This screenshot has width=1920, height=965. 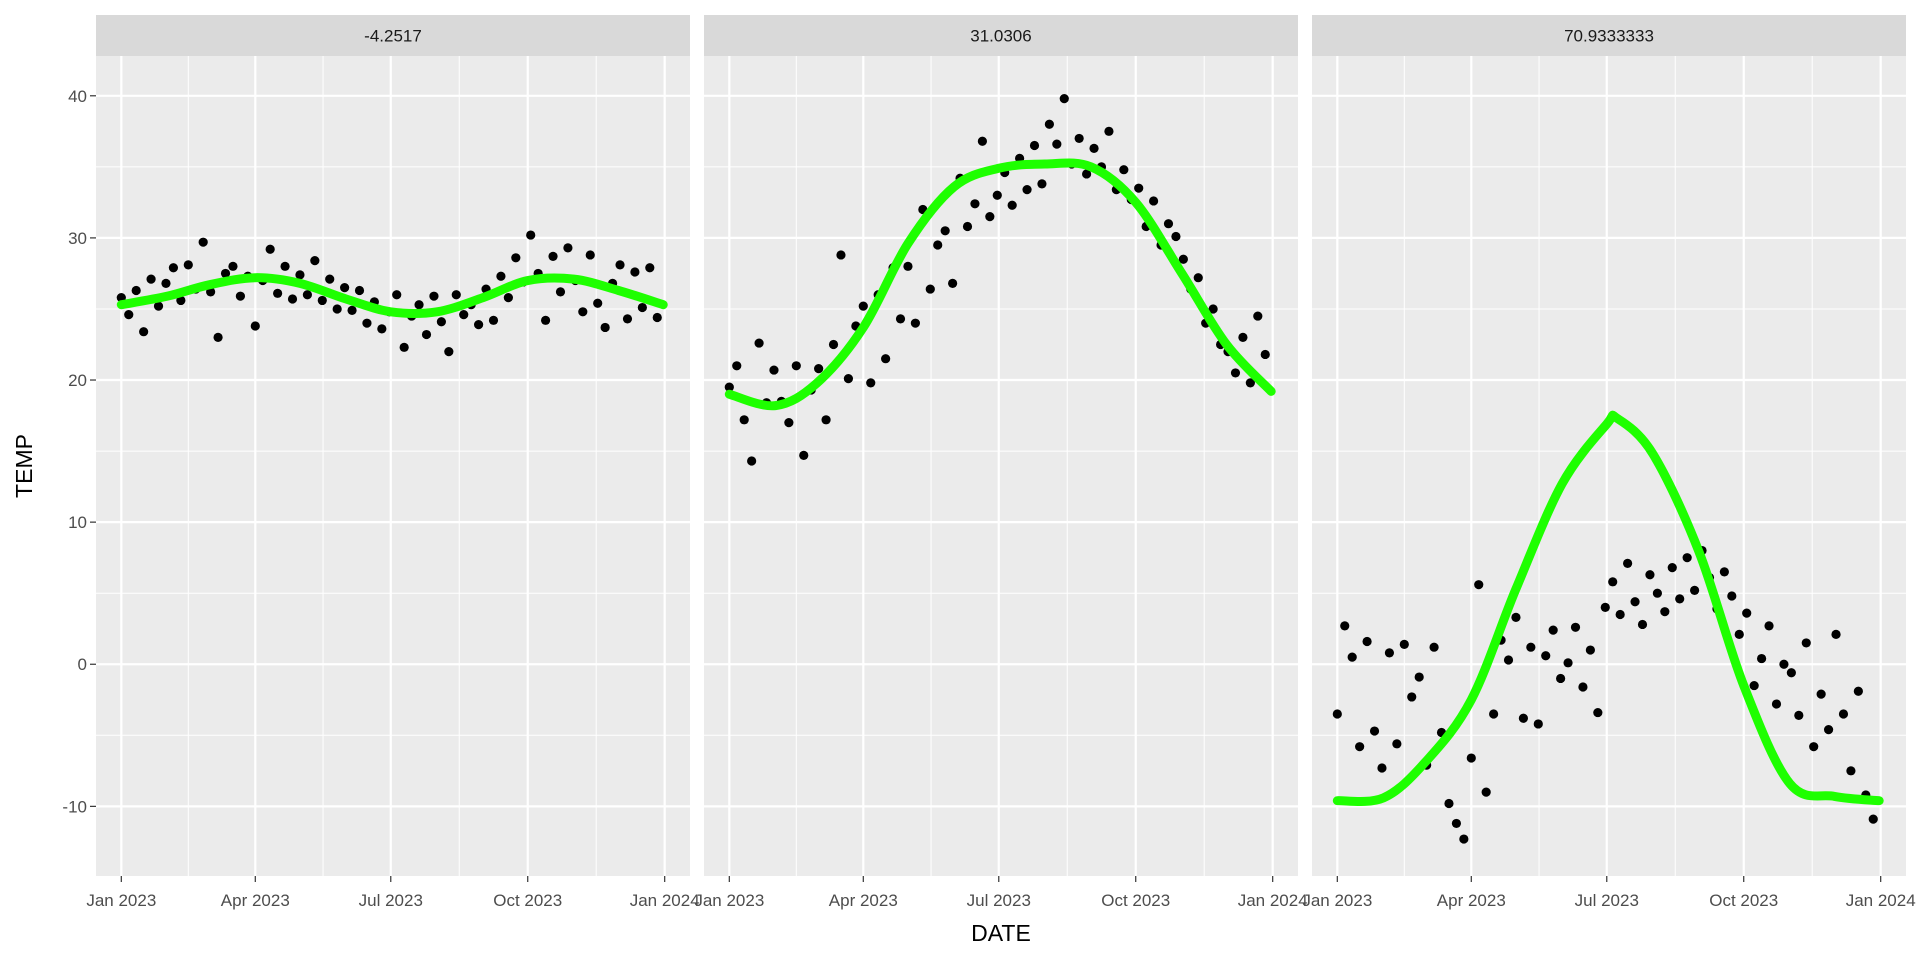 What do you see at coordinates (1001, 933) in the screenshot?
I see `x-axis-title: DATE` at bounding box center [1001, 933].